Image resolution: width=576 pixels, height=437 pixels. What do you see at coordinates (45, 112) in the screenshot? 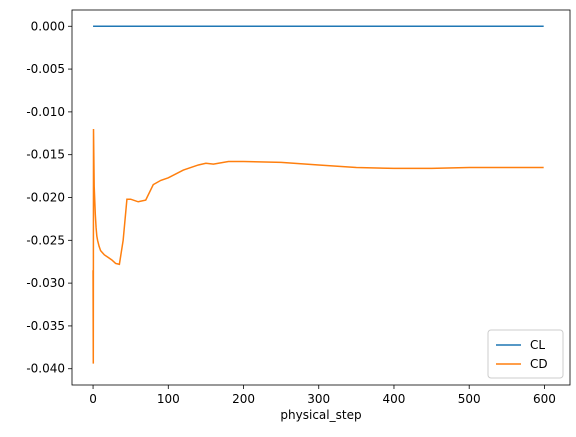
I see `y-tick-label: -0.010` at bounding box center [45, 112].